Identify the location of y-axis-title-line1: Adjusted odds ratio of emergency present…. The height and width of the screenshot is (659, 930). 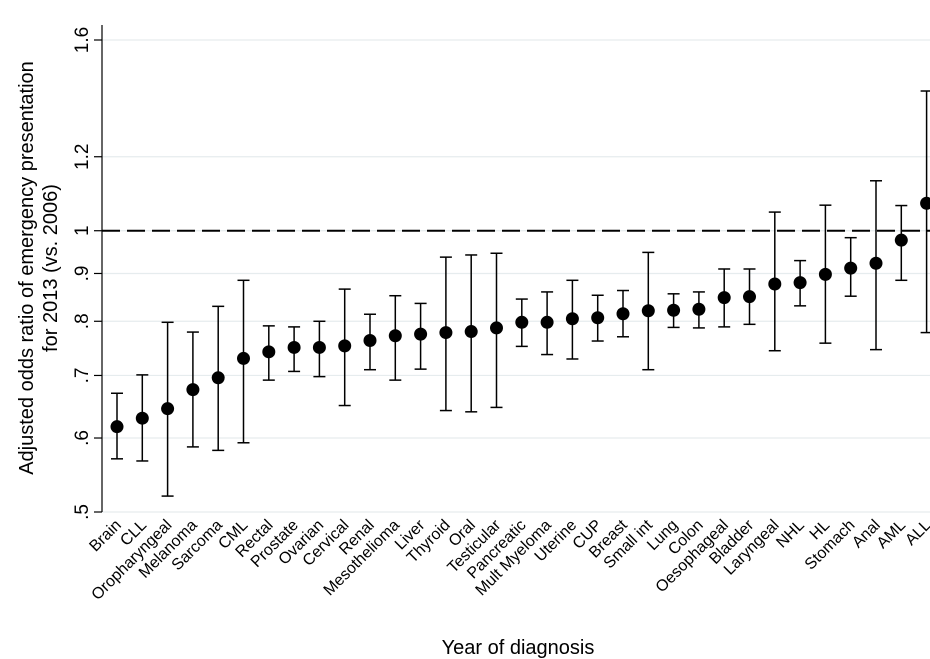
(27, 268).